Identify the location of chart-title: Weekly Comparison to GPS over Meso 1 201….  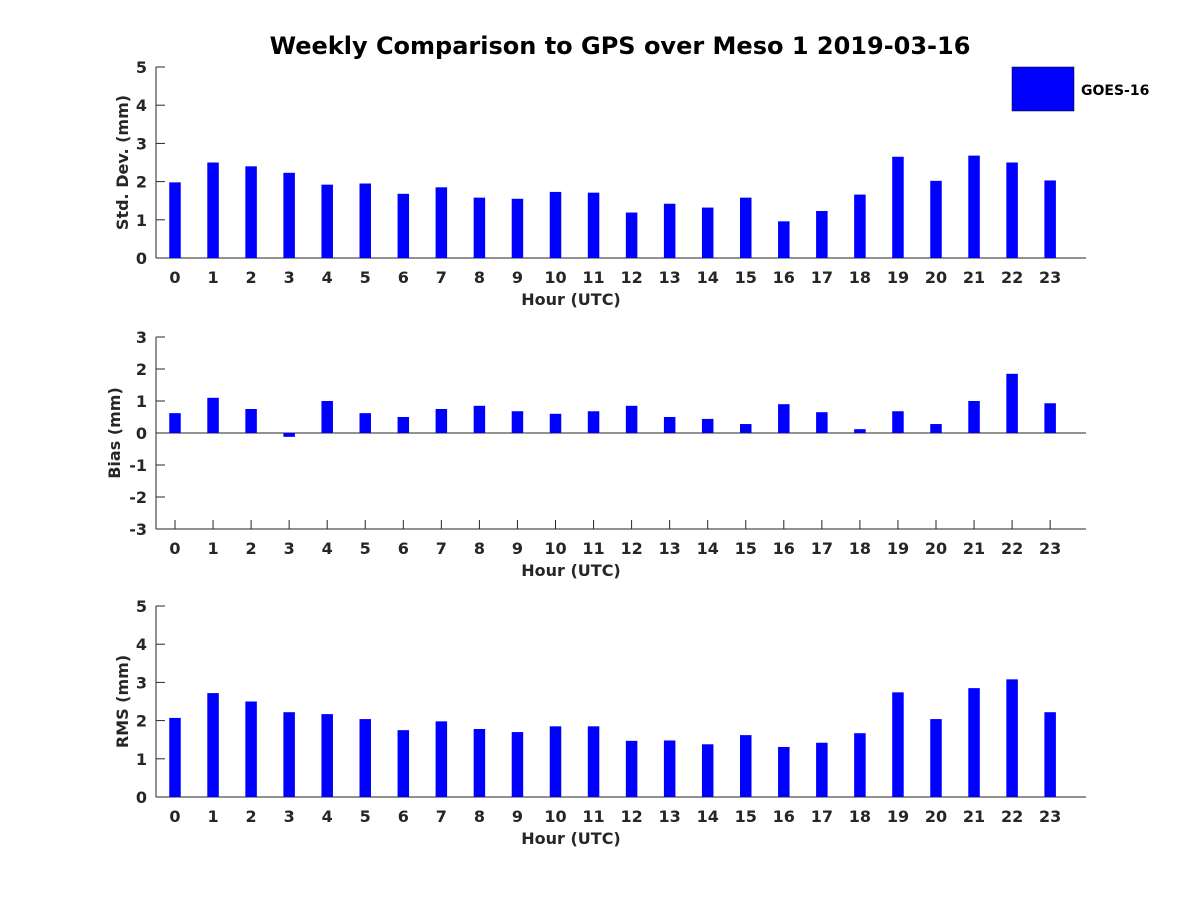
(620, 46).